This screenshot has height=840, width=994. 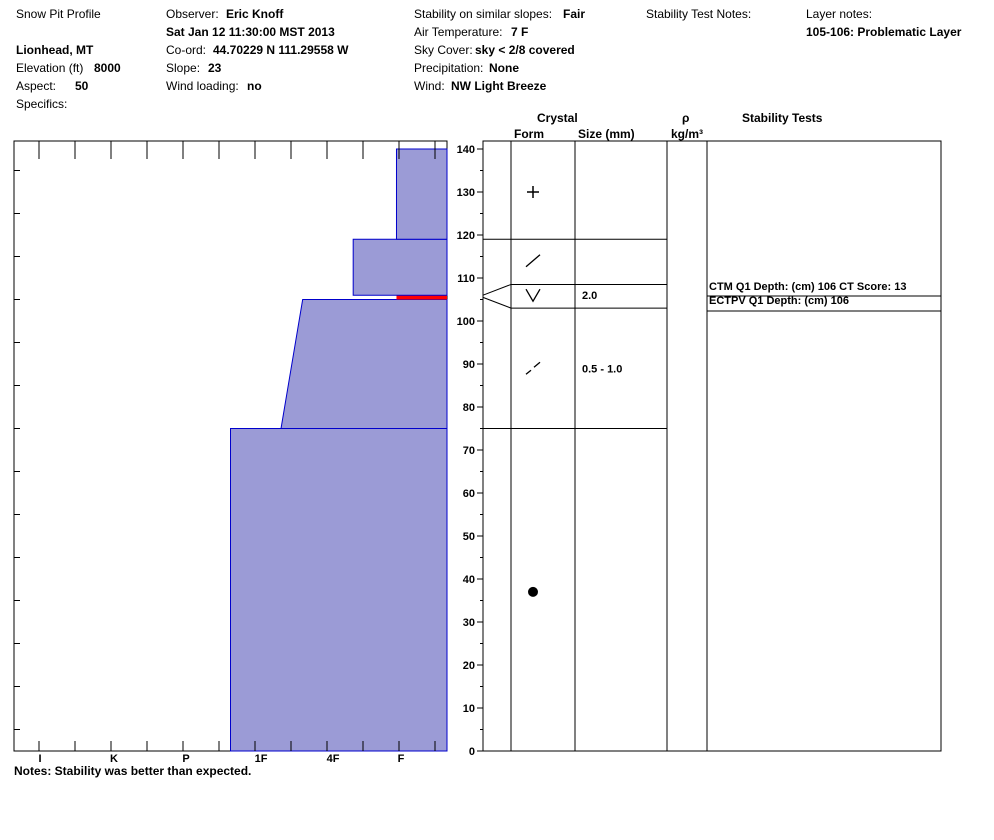 What do you see at coordinates (281, 50) in the screenshot?
I see `coord-value: 44.70229 N 111.29558 W` at bounding box center [281, 50].